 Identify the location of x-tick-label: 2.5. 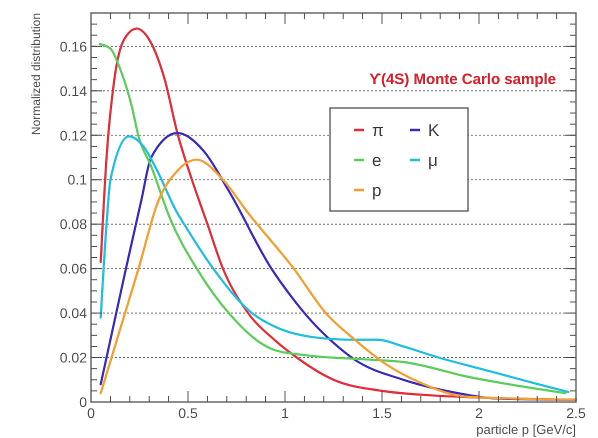
(576, 413).